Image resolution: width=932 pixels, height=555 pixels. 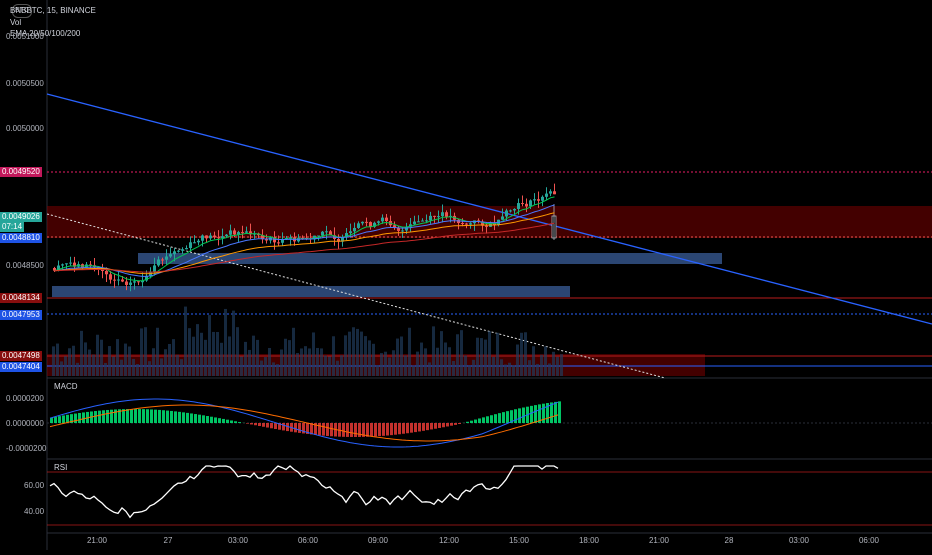 What do you see at coordinates (21, 315) in the screenshot?
I see `price-tag-blue: 0.0047953` at bounding box center [21, 315].